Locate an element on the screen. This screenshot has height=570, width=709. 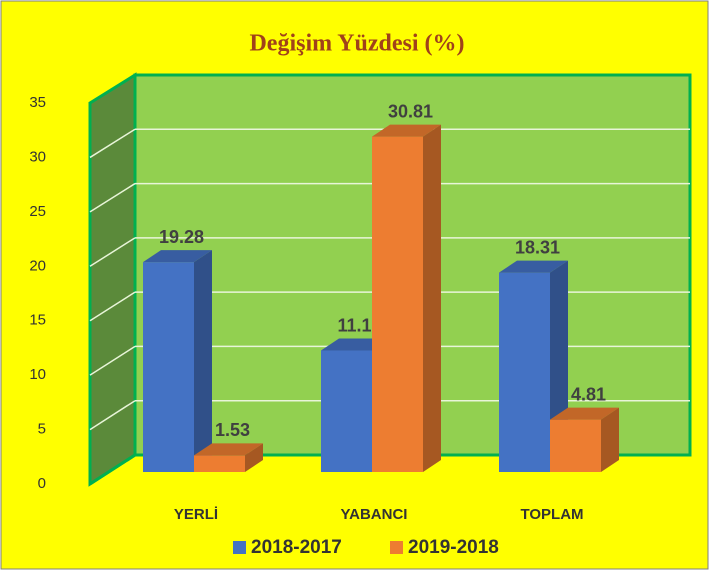
floor-edge is located at coordinates (112, 469).